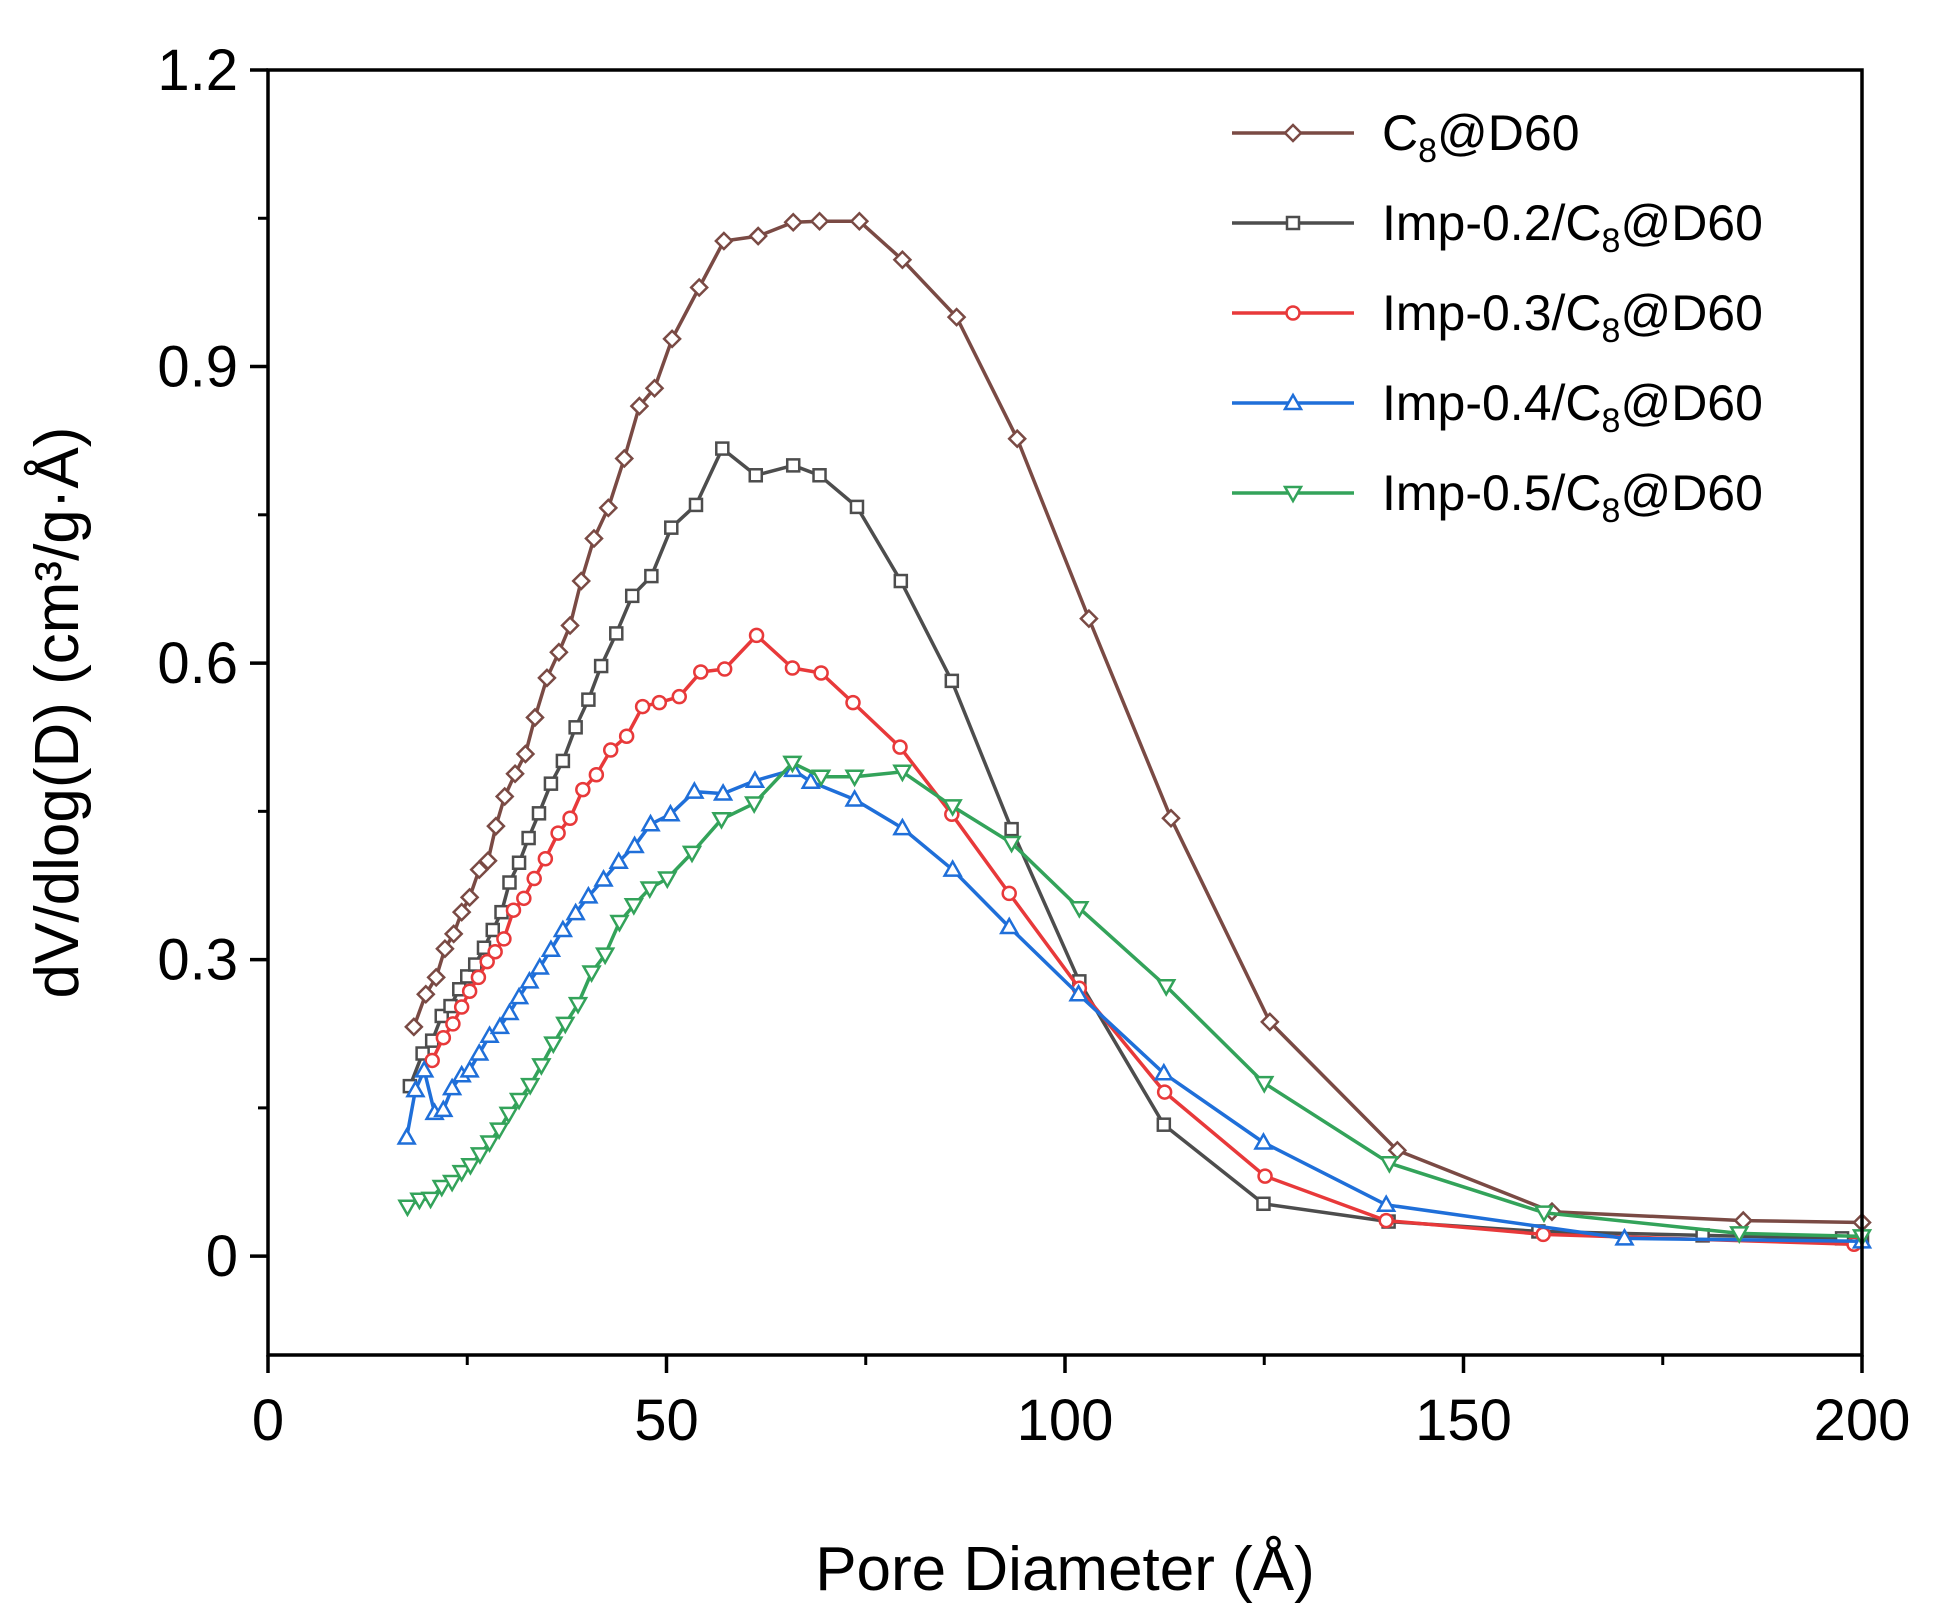 The image size is (1941, 1620). I want to click on x-tick-label: 0, so click(268, 1420).